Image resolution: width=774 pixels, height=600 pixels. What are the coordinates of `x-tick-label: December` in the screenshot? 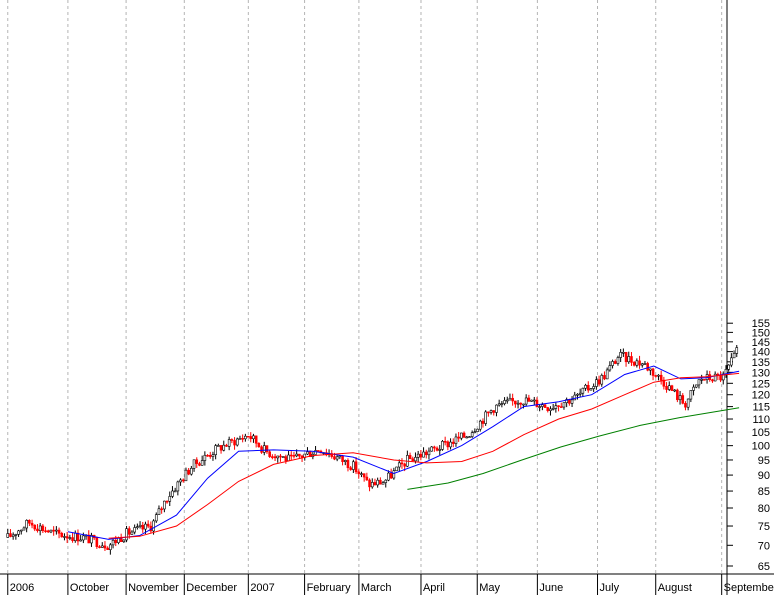 It's located at (211, 588).